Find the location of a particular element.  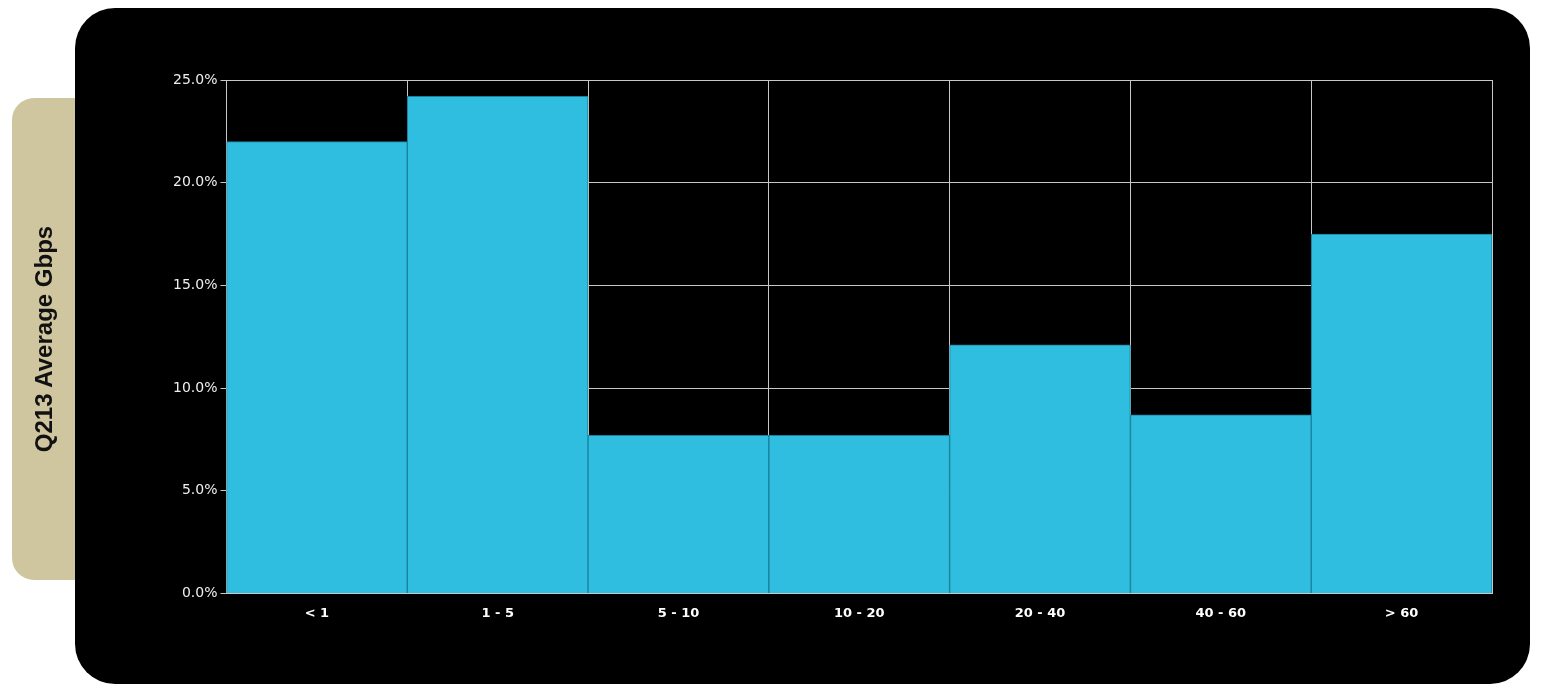

x-tick-label: 40 - 60 is located at coordinates (1221, 612).